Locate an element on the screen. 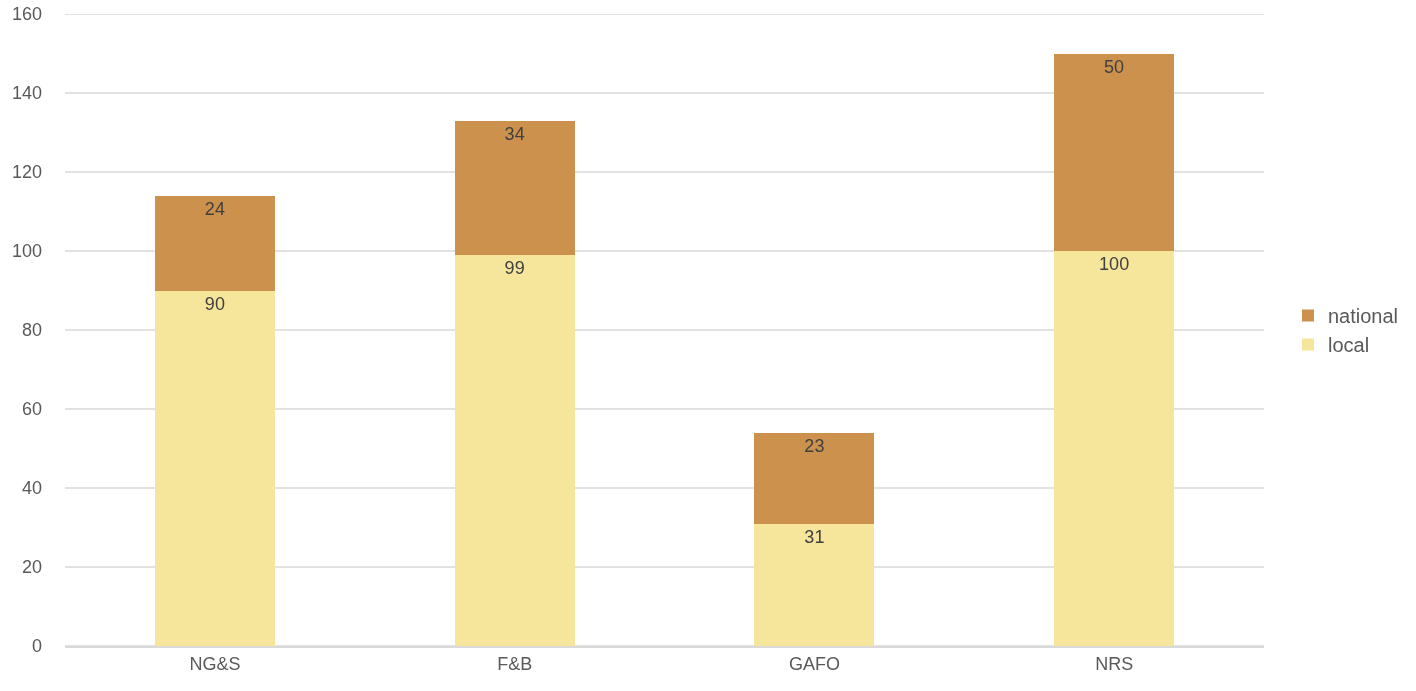 Image resolution: width=1416 pixels, height=691 pixels. y-tick-label: 0 is located at coordinates (36, 646).